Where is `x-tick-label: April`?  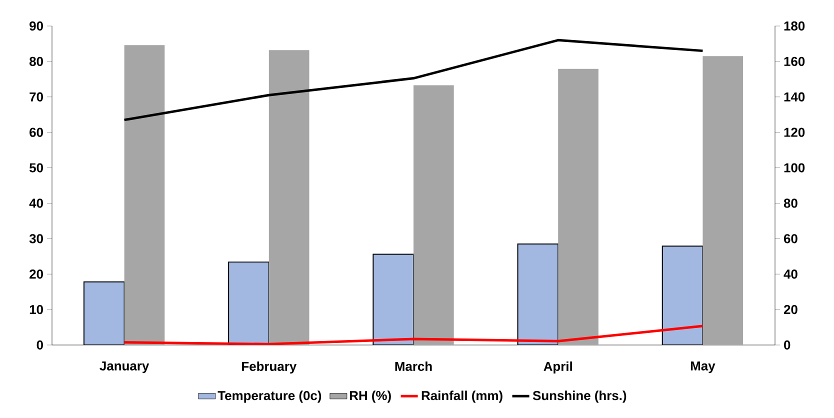 x-tick-label: April is located at coordinates (558, 367).